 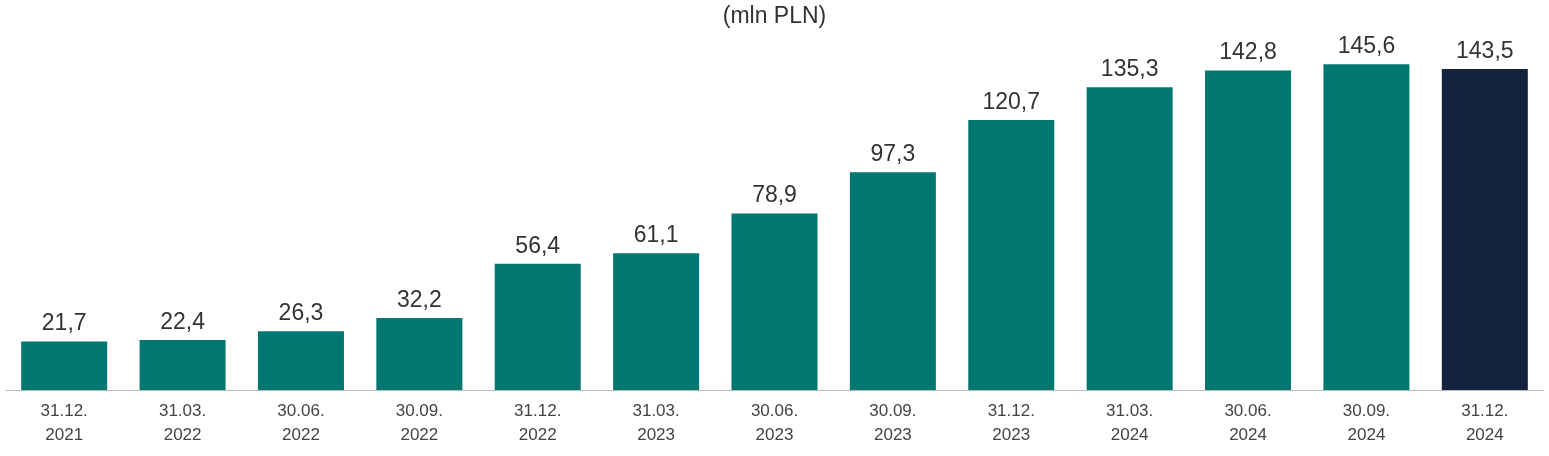 I want to click on x-tick-label: 31.03. 2024, so click(x=1130, y=422).